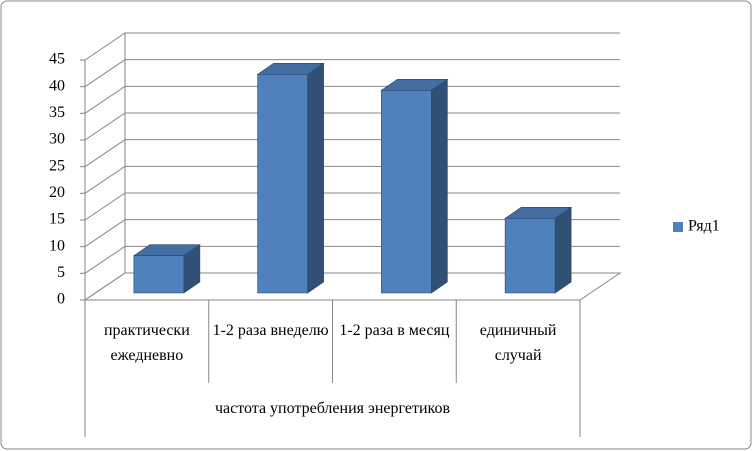 This screenshot has height=451, width=753. What do you see at coordinates (57, 59) in the screenshot?
I see `y-tick-label: 45` at bounding box center [57, 59].